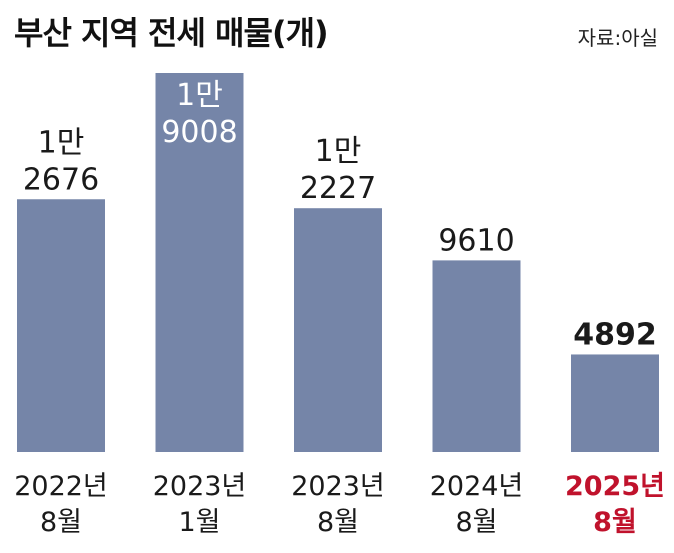 This screenshot has width=674, height=553. Describe the element at coordinates (338, 188) in the screenshot. I see `data-label-2-1: 2227` at that location.